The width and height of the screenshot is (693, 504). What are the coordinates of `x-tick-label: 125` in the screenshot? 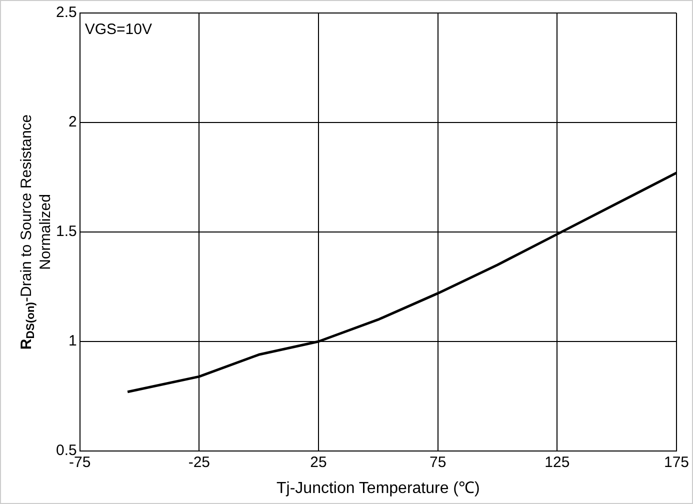 It's located at (557, 463).